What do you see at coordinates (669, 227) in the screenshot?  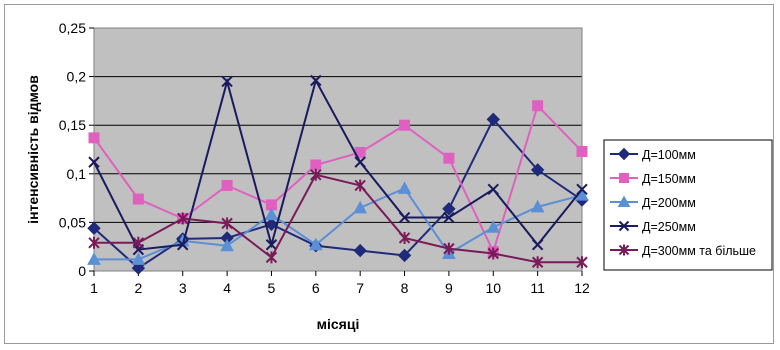 I see `legend-label: Д=250мм` at bounding box center [669, 227].